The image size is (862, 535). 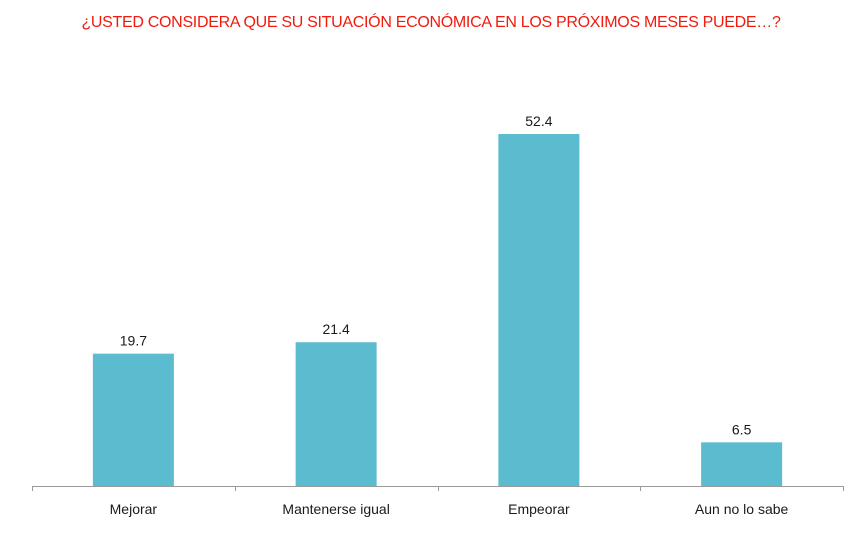 What do you see at coordinates (336, 329) in the screenshot?
I see `data-label: 21.4` at bounding box center [336, 329].